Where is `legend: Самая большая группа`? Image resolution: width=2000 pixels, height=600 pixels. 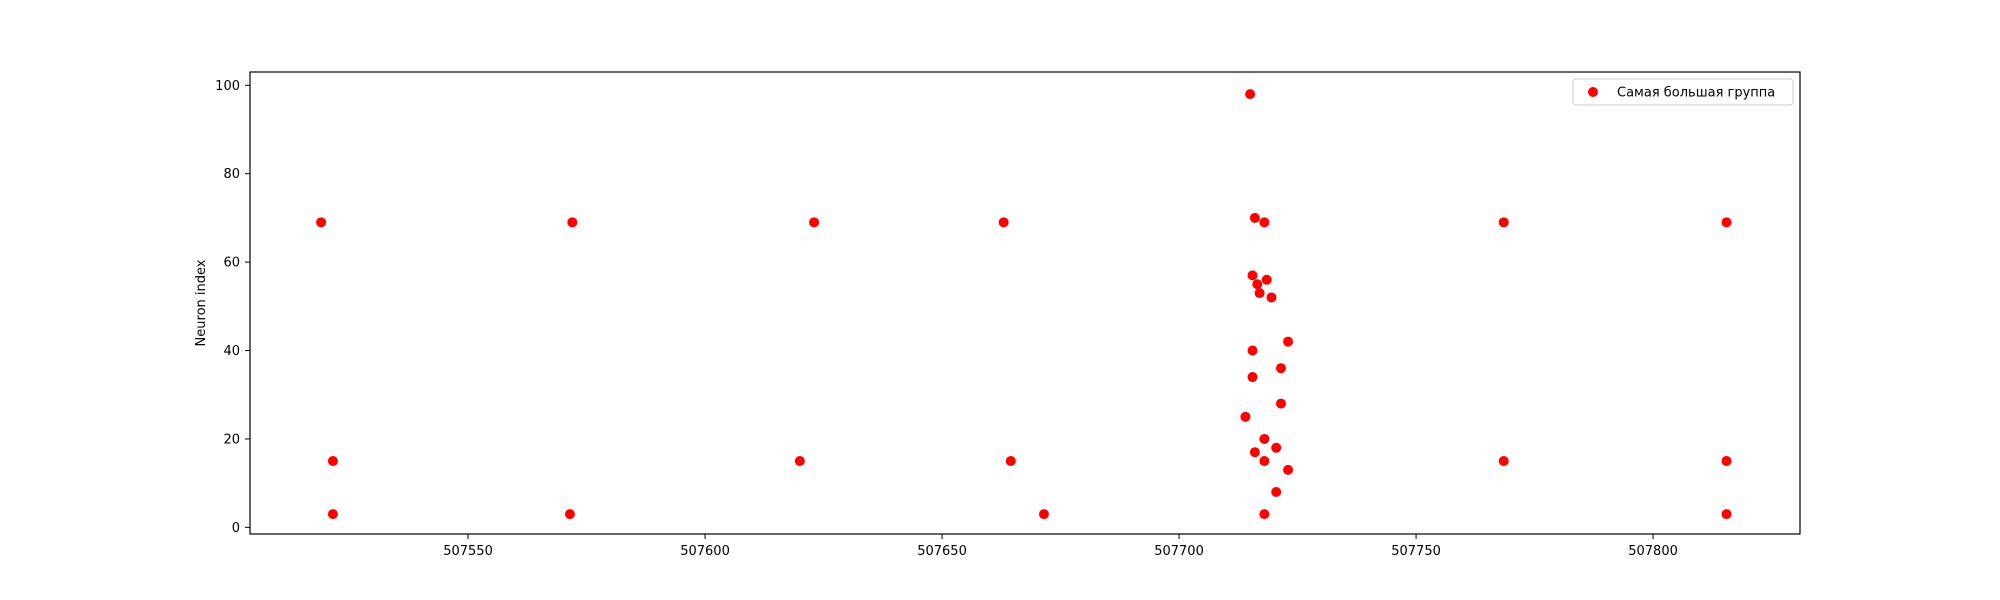
legend: Самая большая группа is located at coordinates (1683, 92).